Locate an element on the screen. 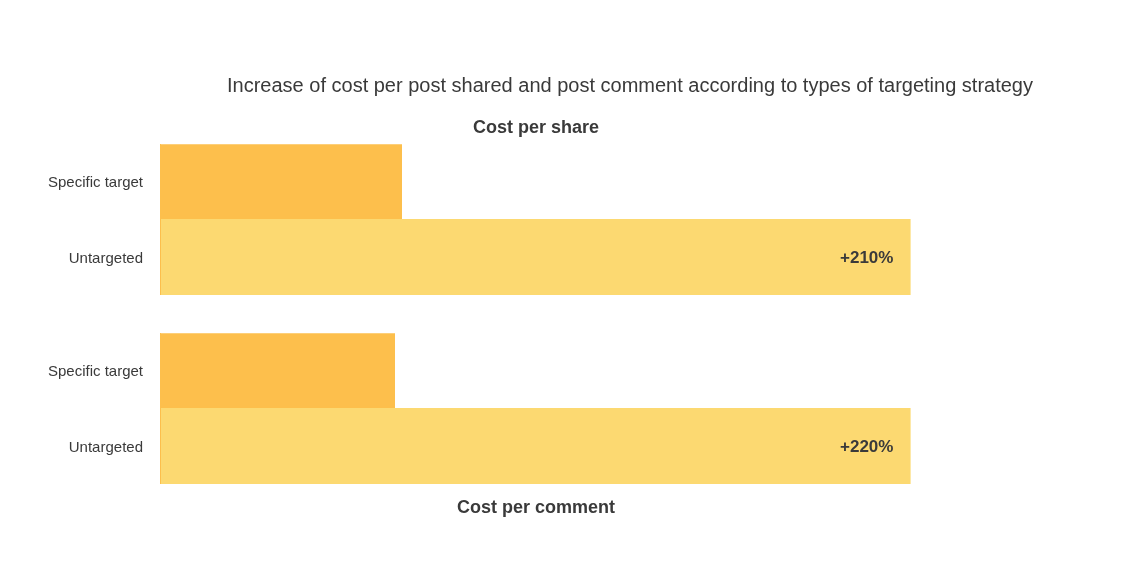 The image size is (1127, 561). chart-subtitle: Cost per share is located at coordinates (536, 127).